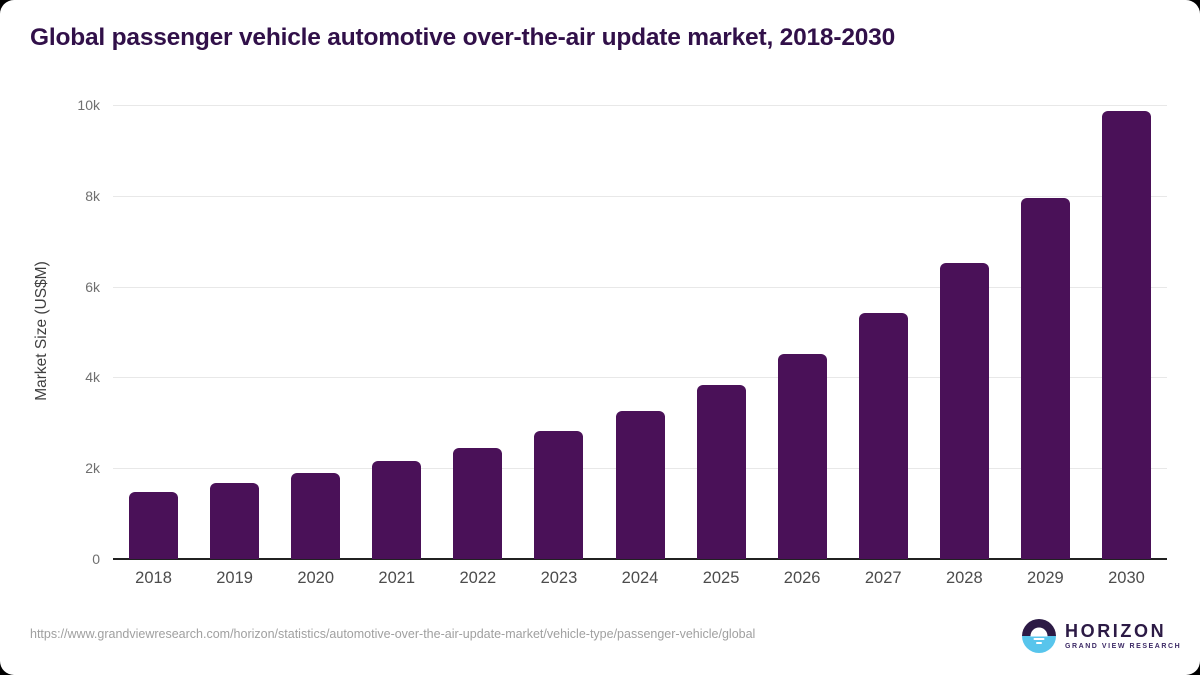 The image size is (1200, 675). What do you see at coordinates (397, 578) in the screenshot?
I see `x-tick-label-2021: 2021` at bounding box center [397, 578].